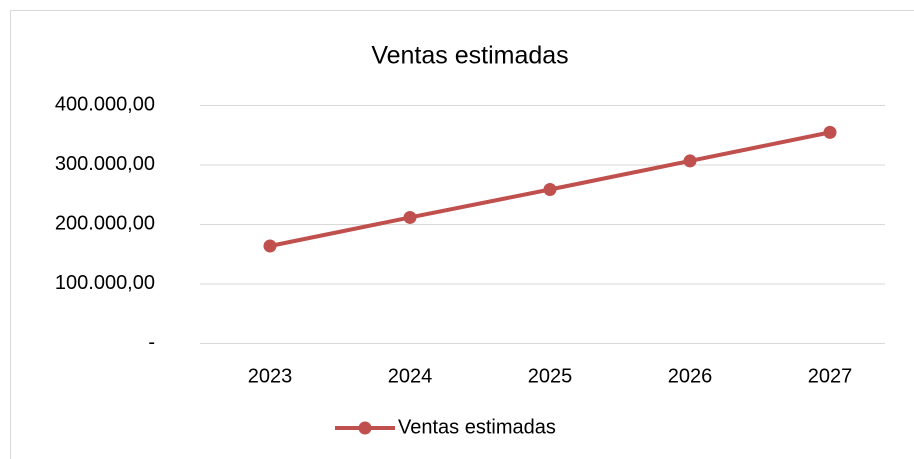 This screenshot has width=914, height=459. Describe the element at coordinates (105, 164) in the screenshot. I see `y-tick-label: 300.000,00` at that location.